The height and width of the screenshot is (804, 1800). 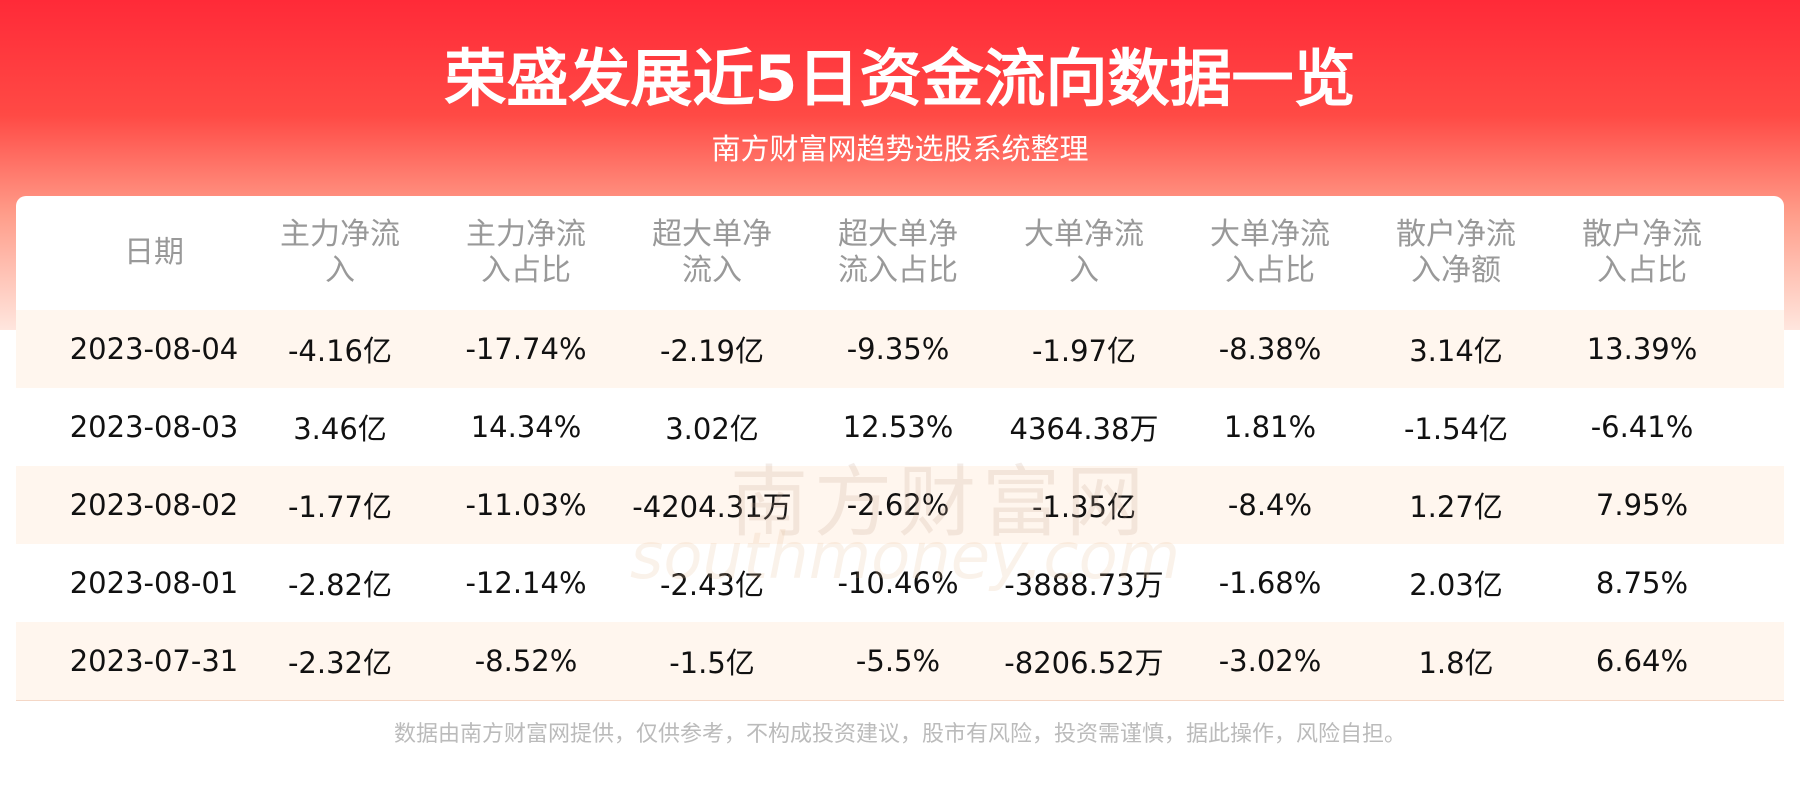 What do you see at coordinates (340, 585) in the screenshot?
I see `table-cell: -2.82亿` at bounding box center [340, 585].